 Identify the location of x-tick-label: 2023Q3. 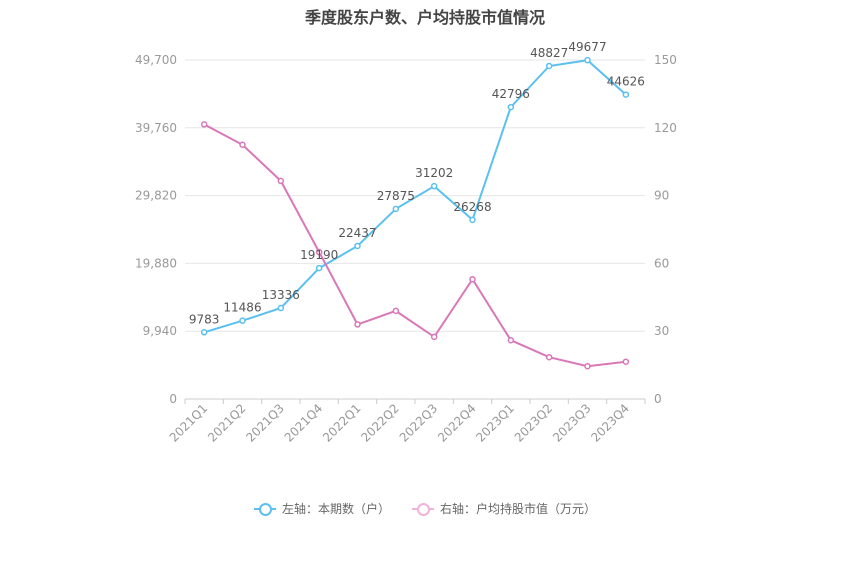
(572, 423).